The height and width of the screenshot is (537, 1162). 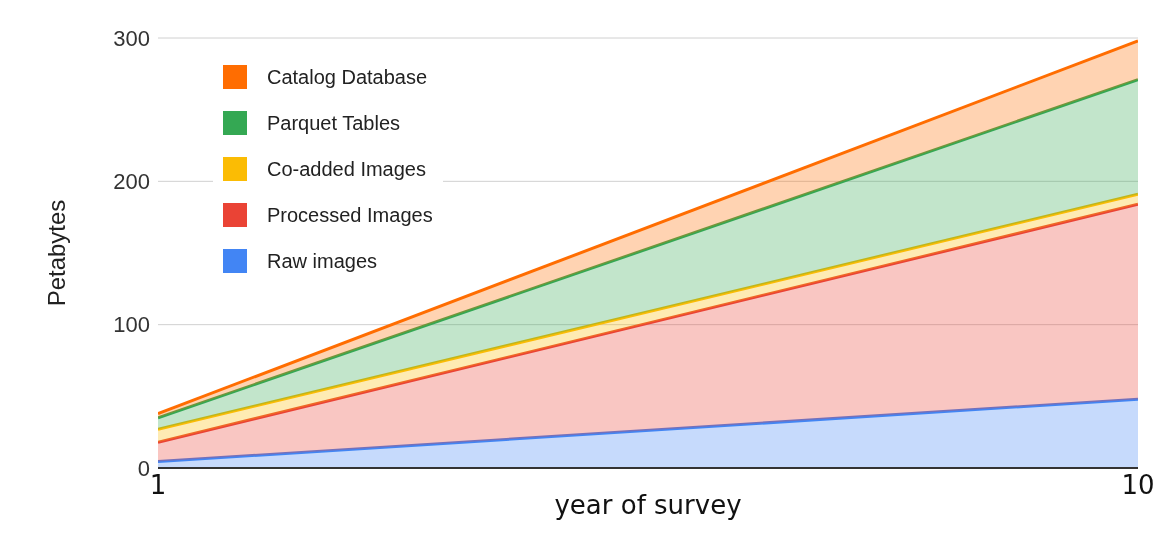 I want to click on y-tick-label: 300, so click(x=131, y=38).